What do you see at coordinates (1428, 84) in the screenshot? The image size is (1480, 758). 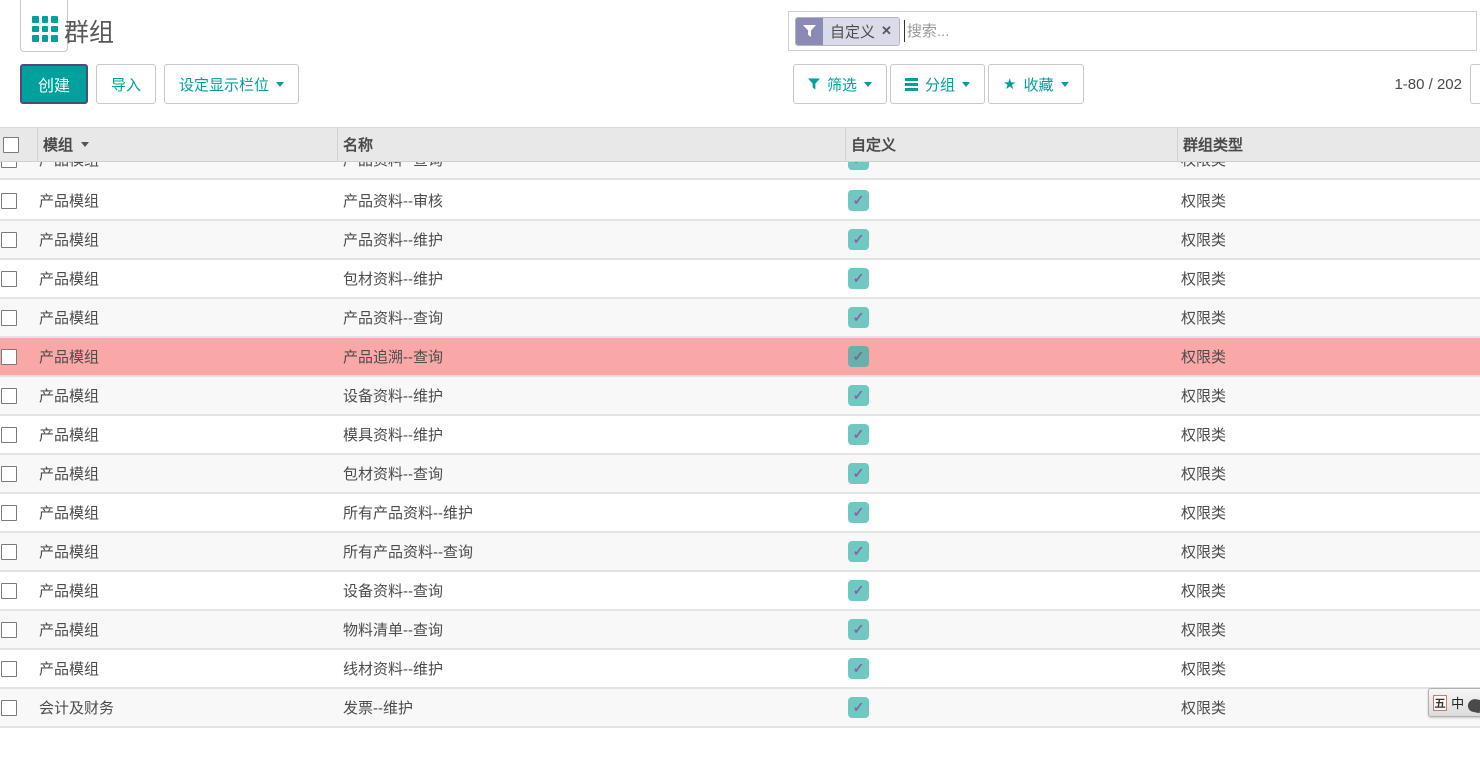 I see `pager-counter: 1-80 / 202` at bounding box center [1428, 84].